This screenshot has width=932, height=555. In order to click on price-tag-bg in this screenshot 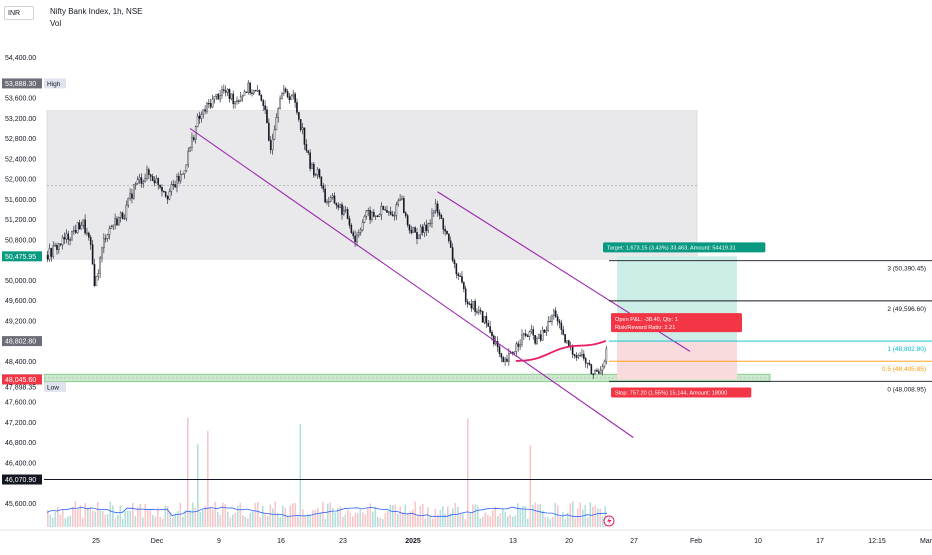, I will do `click(55, 83)`.